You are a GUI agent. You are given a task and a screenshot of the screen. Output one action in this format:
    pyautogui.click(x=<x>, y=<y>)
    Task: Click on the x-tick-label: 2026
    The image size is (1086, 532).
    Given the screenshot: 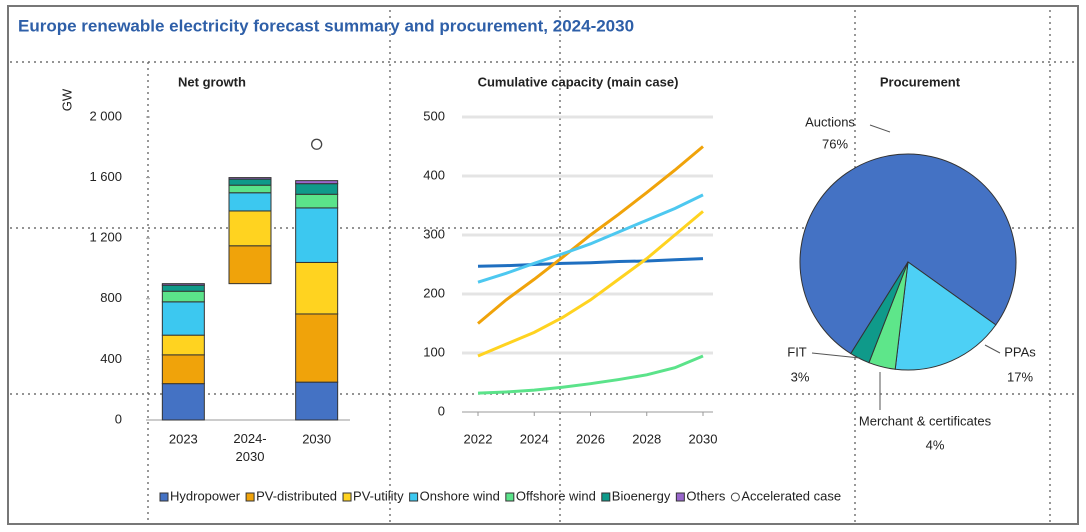 What is the action you would take?
    pyautogui.click(x=590, y=438)
    